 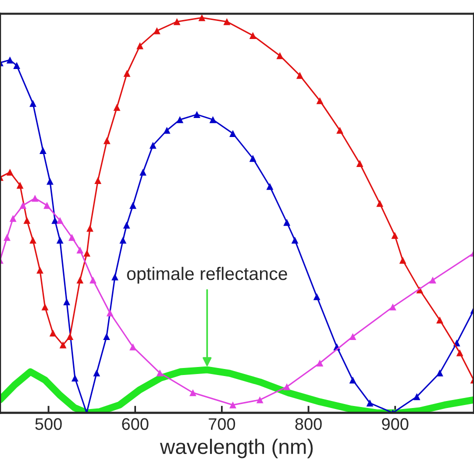 What do you see at coordinates (222, 424) in the screenshot?
I see `x-tick-label: 700` at bounding box center [222, 424].